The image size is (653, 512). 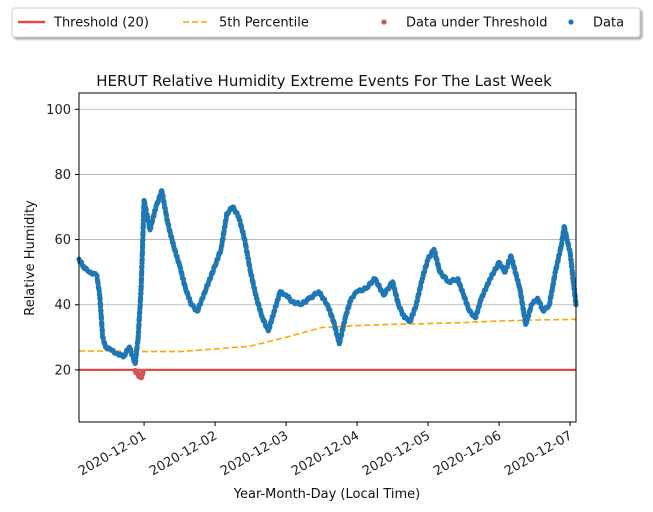 I want to click on x-axis-label: Year-Month-Day (Local Time), so click(x=326, y=494).